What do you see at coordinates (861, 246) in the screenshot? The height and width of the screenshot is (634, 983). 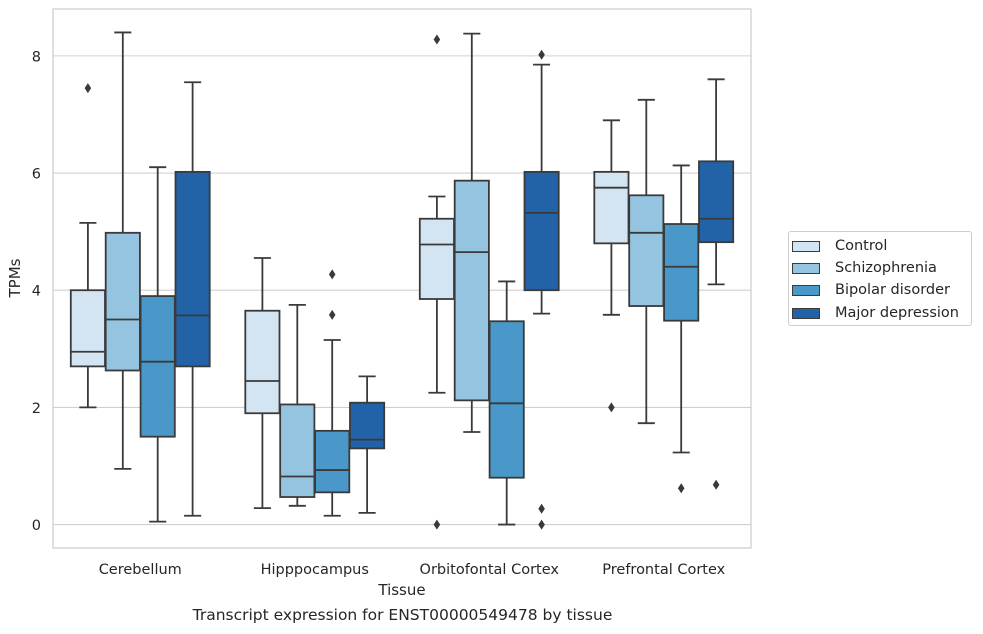 I see `legend-label-control: Control` at bounding box center [861, 246].